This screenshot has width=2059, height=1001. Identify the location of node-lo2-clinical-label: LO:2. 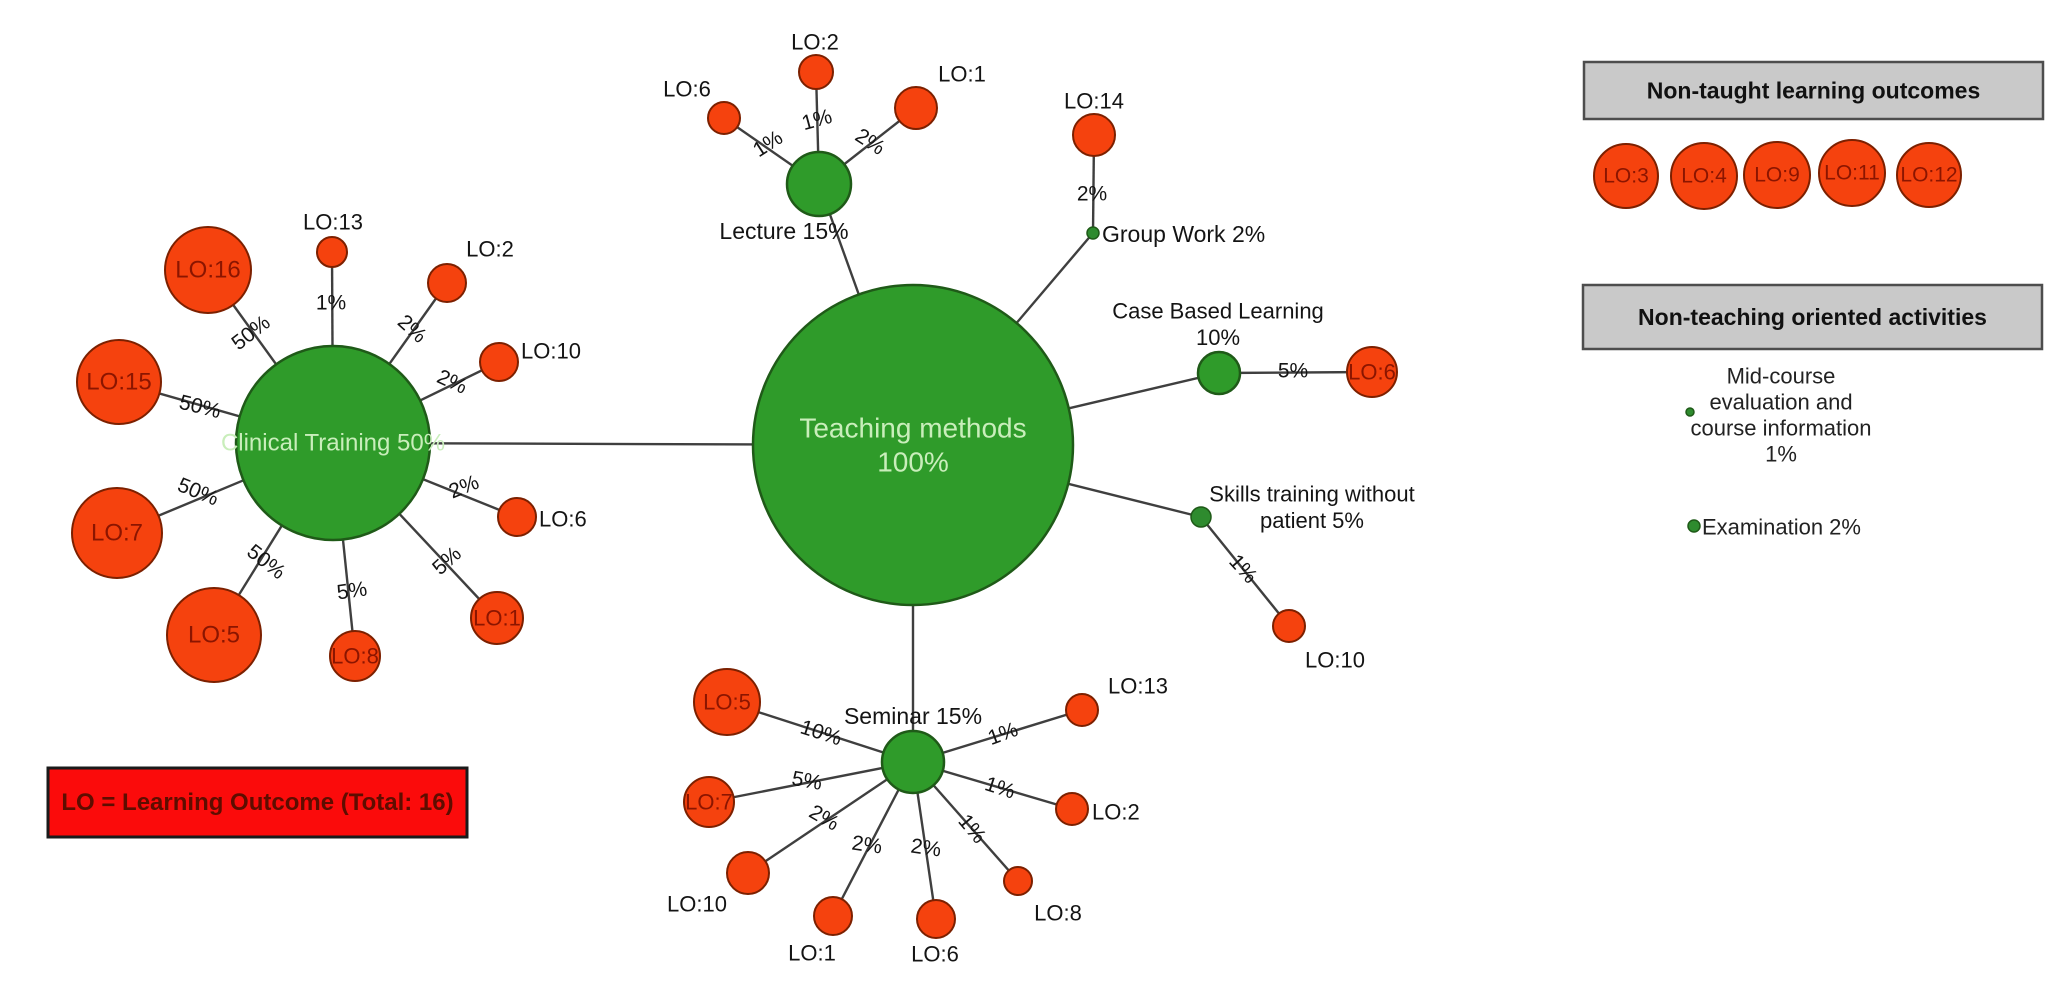
(490, 249).